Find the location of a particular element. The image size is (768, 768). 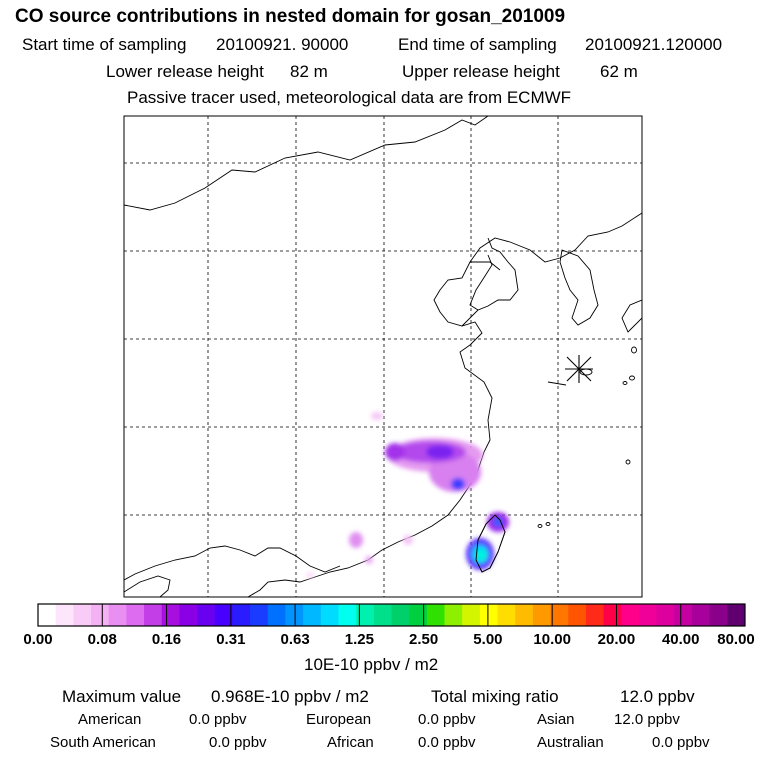

total-mixing-label: Total mixing ratio is located at coordinates (495, 696).